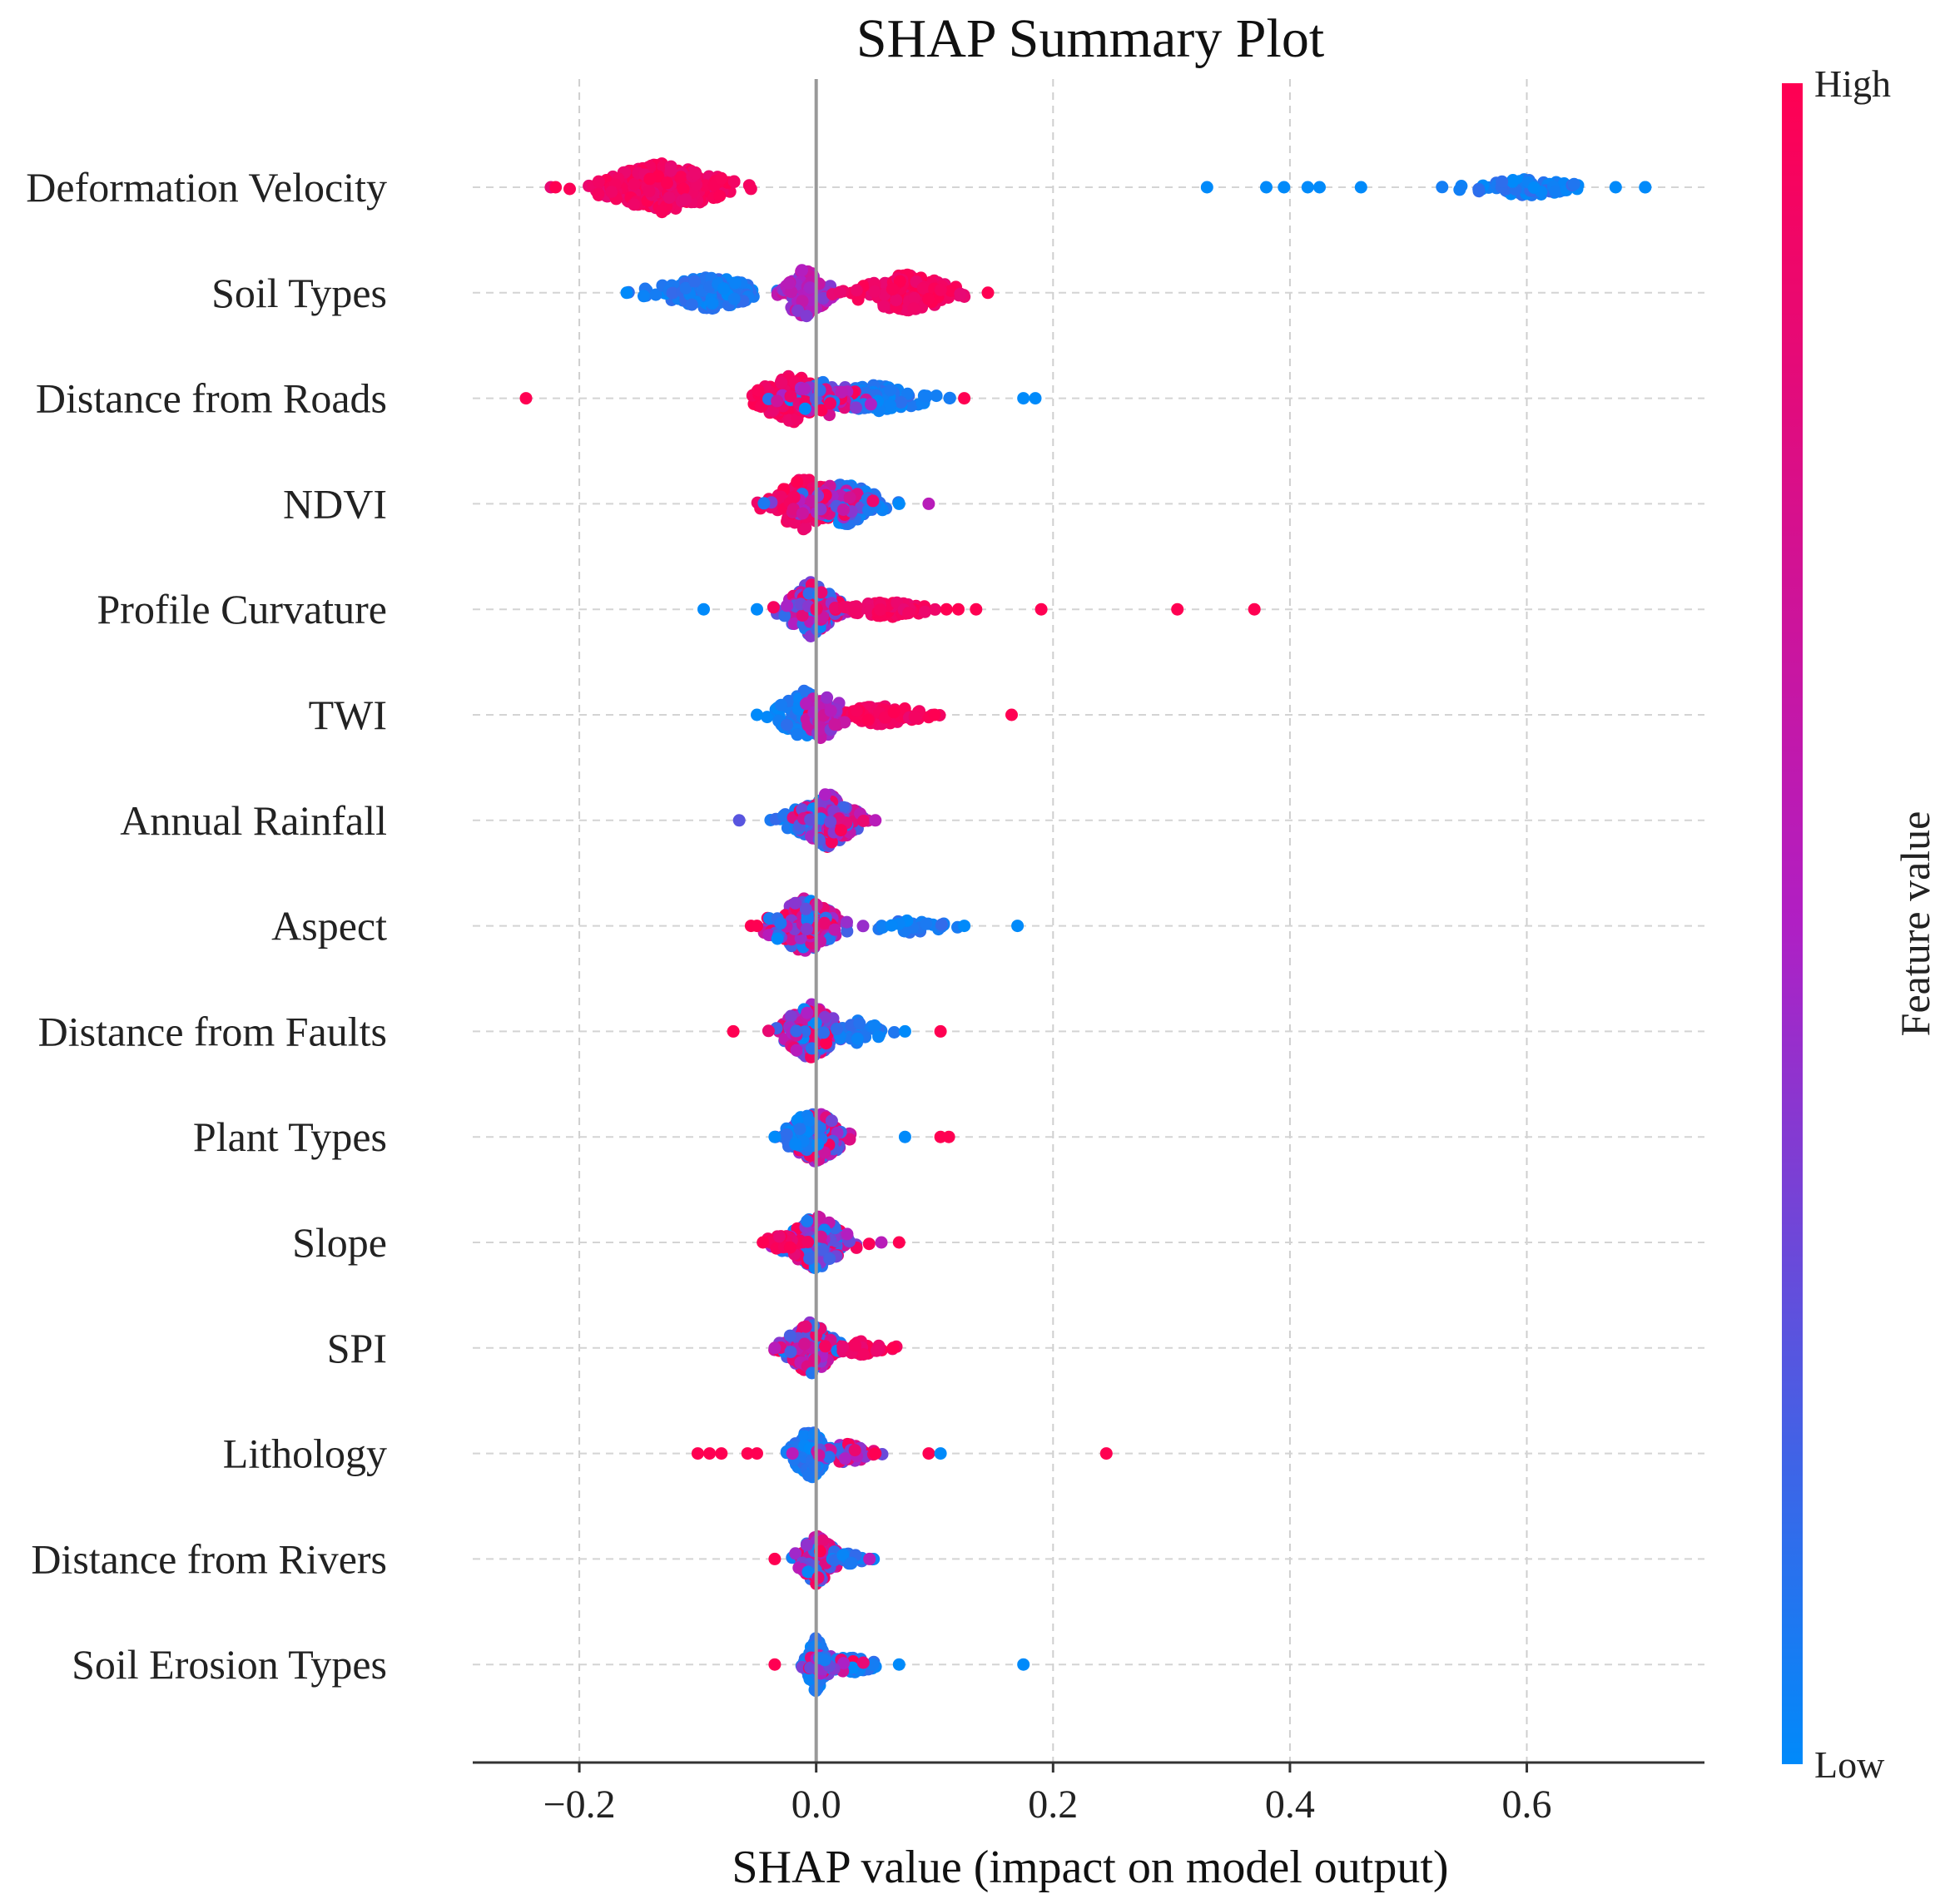 This screenshot has width=1940, height=1904. Describe the element at coordinates (229, 1664) in the screenshot. I see `feature-label: Soil Erosion Types` at that location.